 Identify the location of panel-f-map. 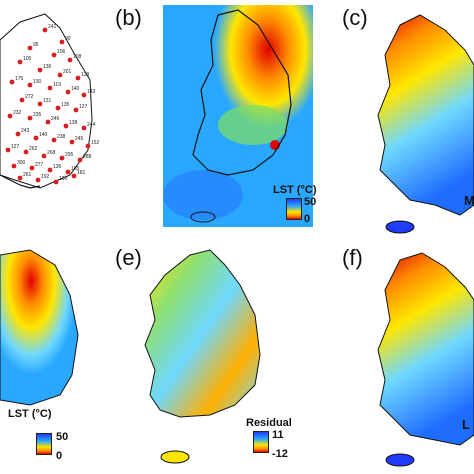
(425, 359).